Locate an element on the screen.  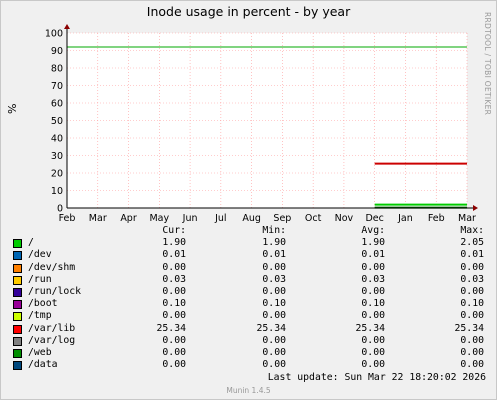
legend-value-avg: 0.03 is located at coordinates (373, 279).